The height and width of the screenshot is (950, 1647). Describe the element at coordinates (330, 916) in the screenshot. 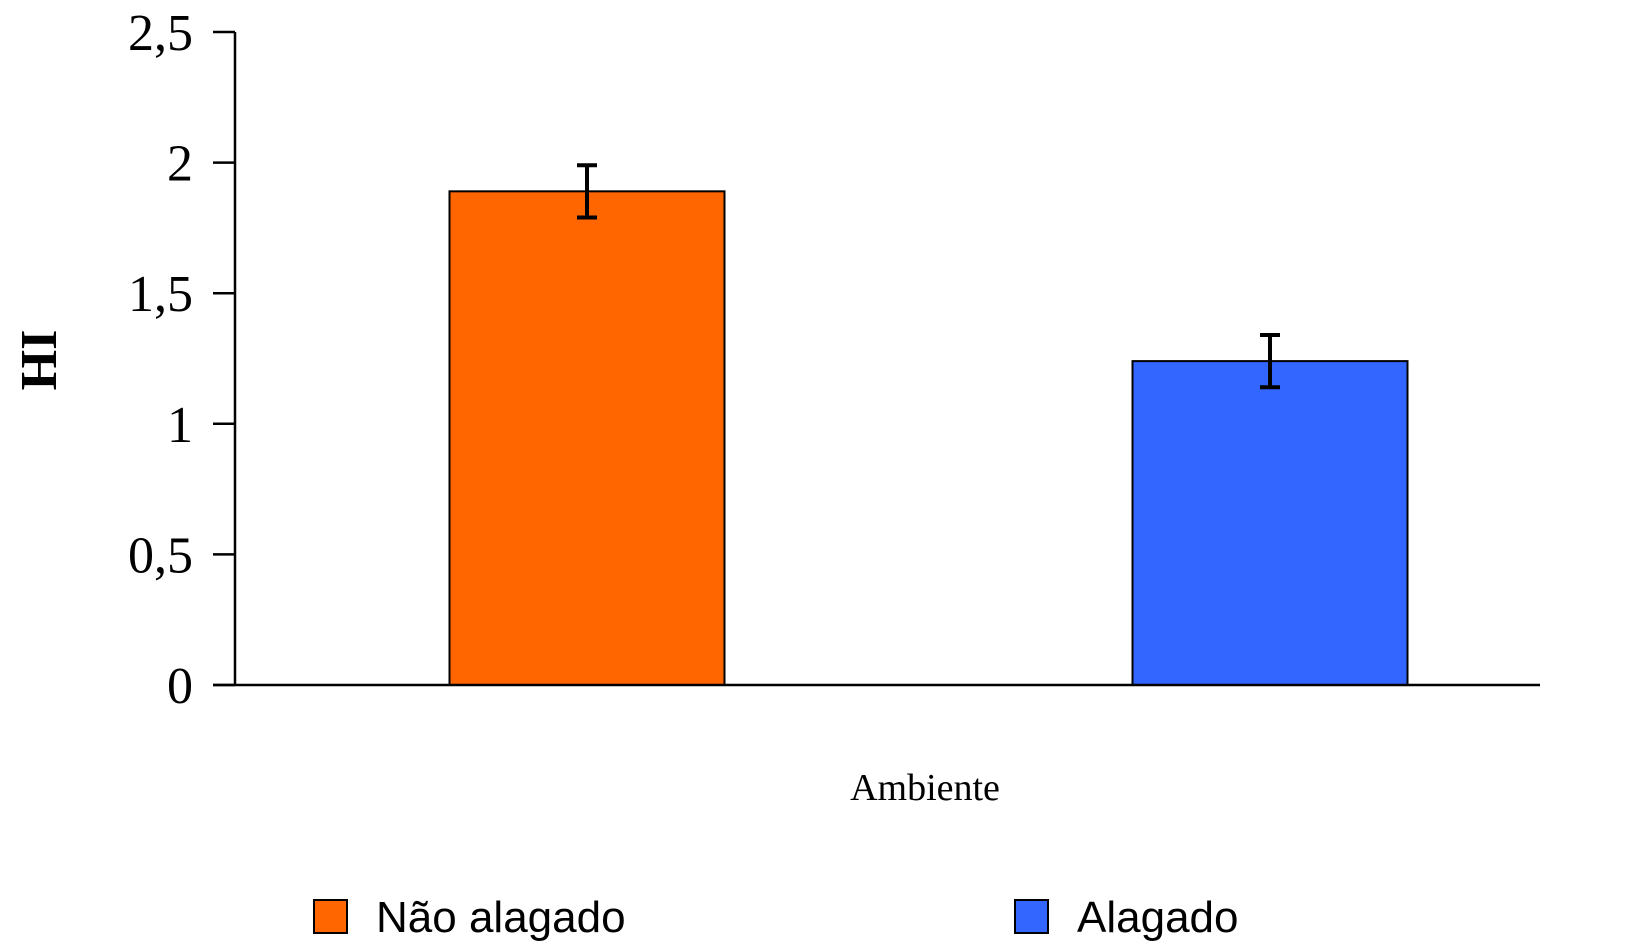

I see `legend-swatch-nao-alagado` at that location.